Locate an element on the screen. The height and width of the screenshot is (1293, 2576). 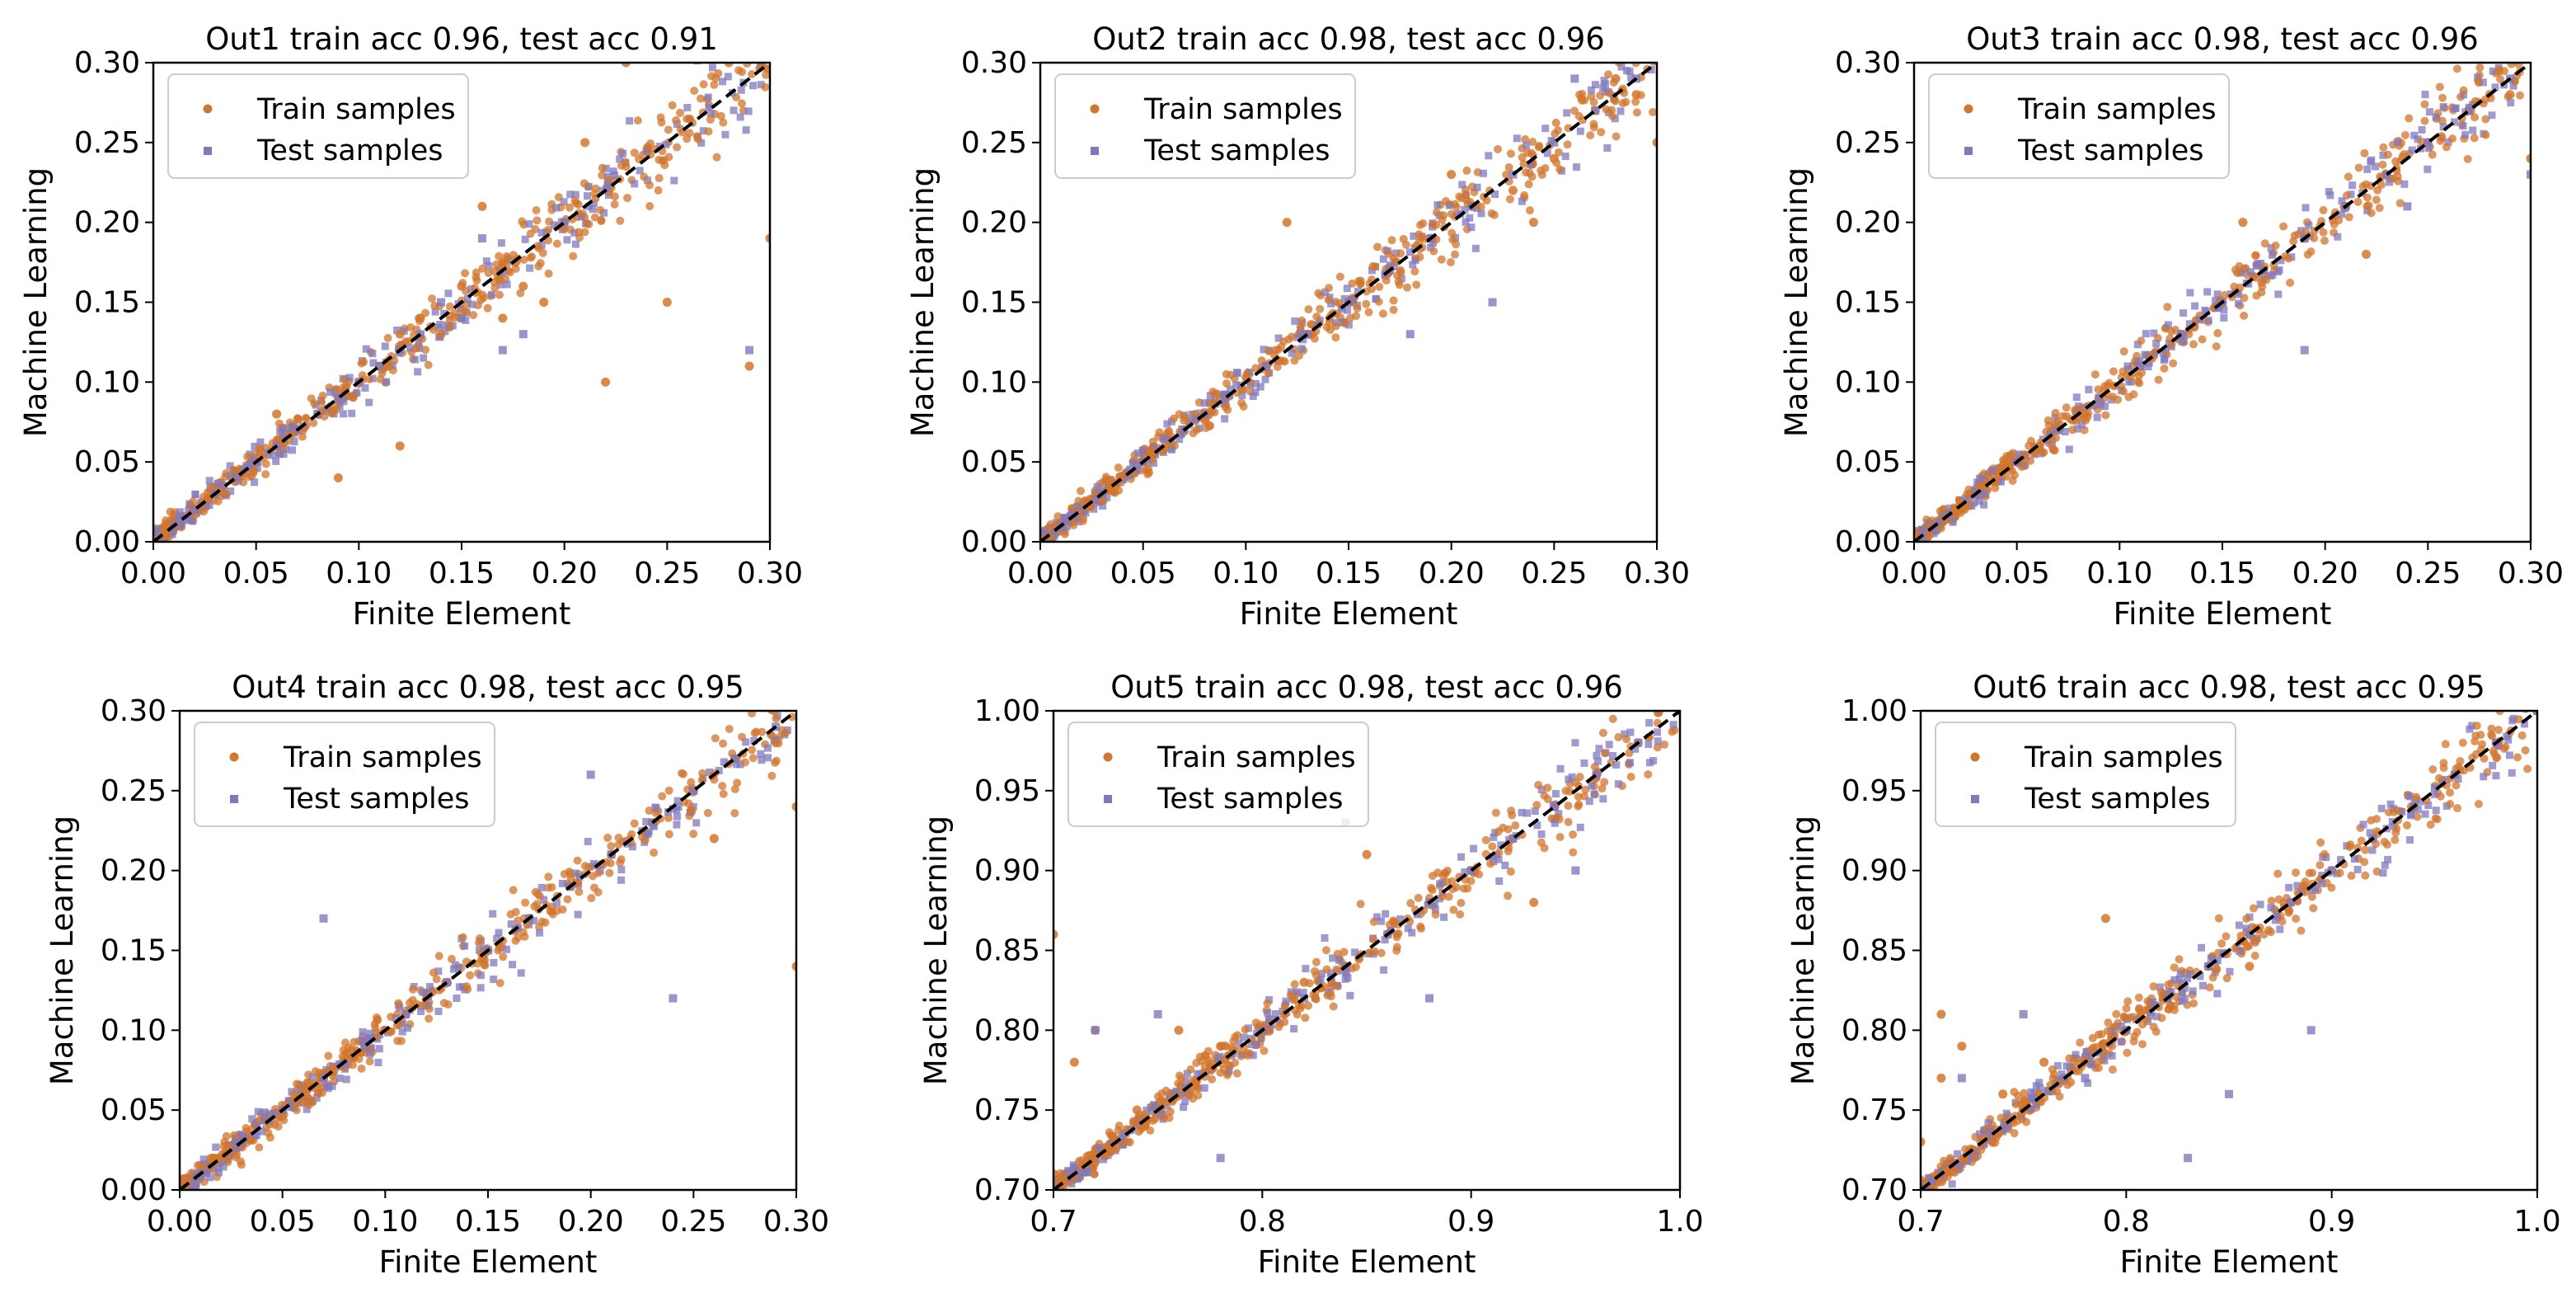
y-tick-label: 0.20 is located at coordinates (994, 223).